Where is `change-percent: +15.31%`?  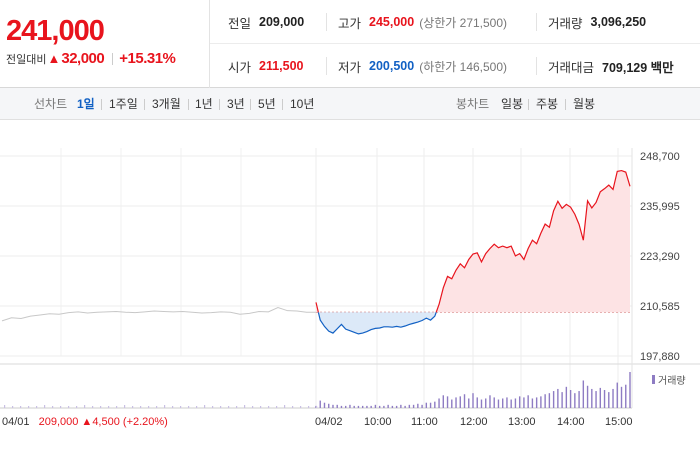 change-percent: +15.31% is located at coordinates (147, 58).